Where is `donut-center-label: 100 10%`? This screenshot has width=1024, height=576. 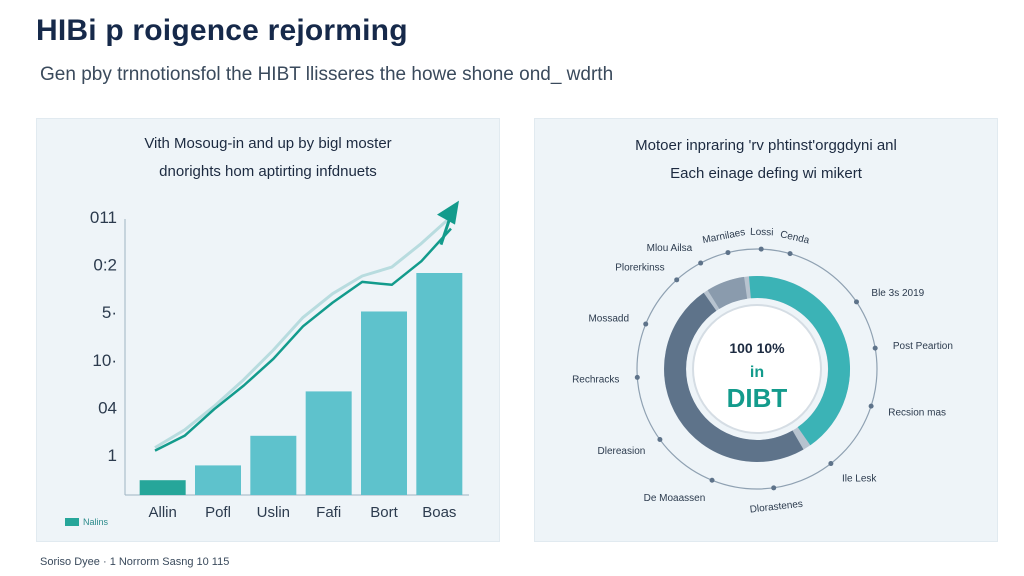
donut-center-label: 100 10% is located at coordinates (757, 348).